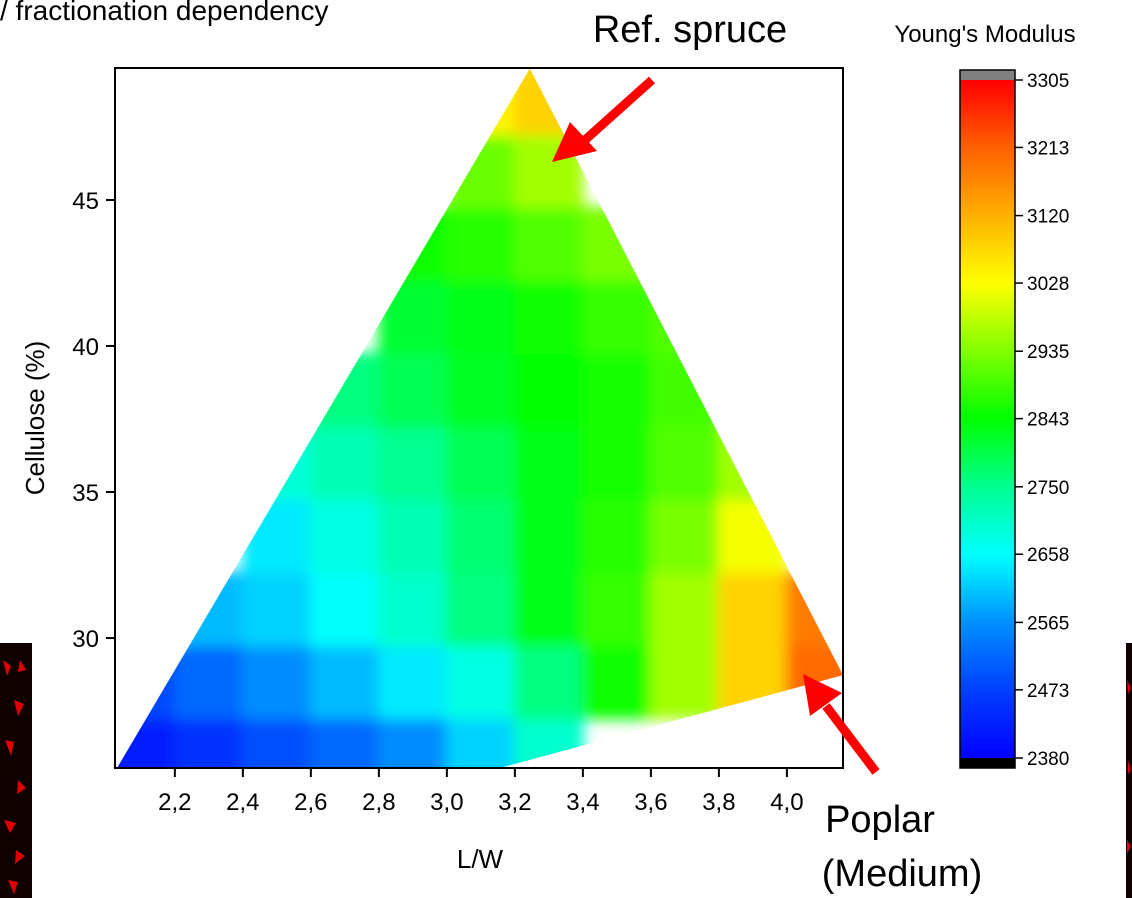 The width and height of the screenshot is (1132, 898). I want to click on colorbar-under, so click(987, 763).